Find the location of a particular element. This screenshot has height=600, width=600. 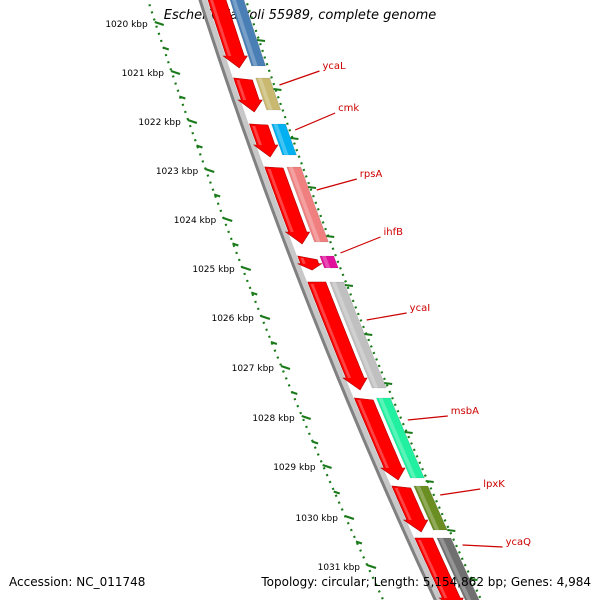

cds-arrow is located at coordinates (439, 568).